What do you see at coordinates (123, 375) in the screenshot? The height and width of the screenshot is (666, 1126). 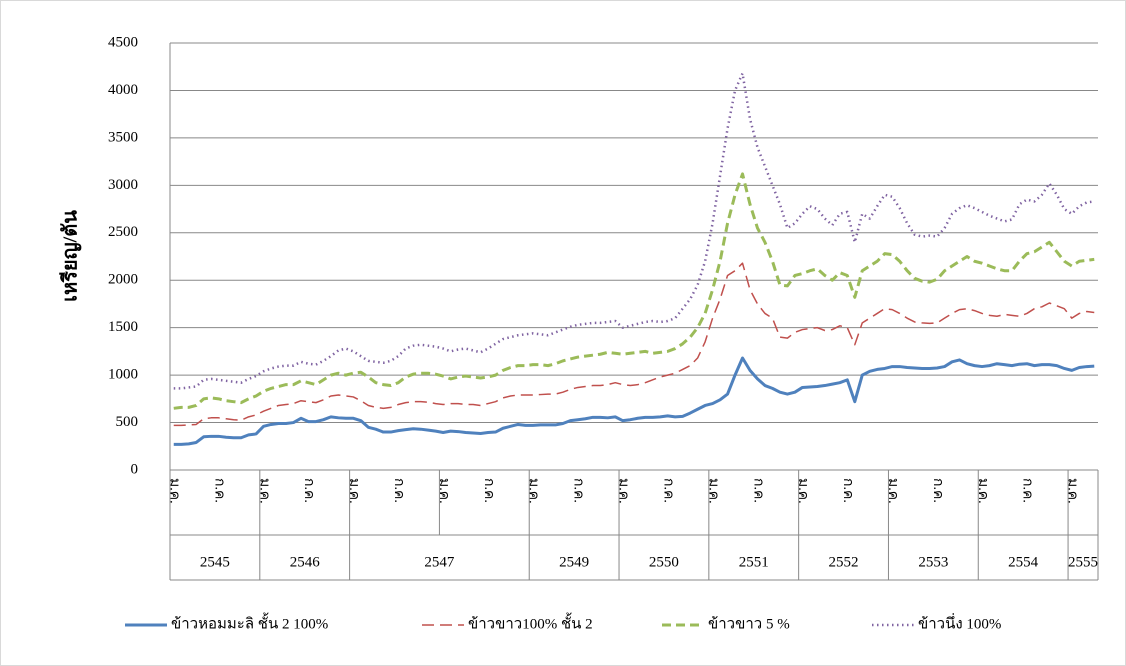 I see `y-tick-label: 1000` at bounding box center [123, 375].